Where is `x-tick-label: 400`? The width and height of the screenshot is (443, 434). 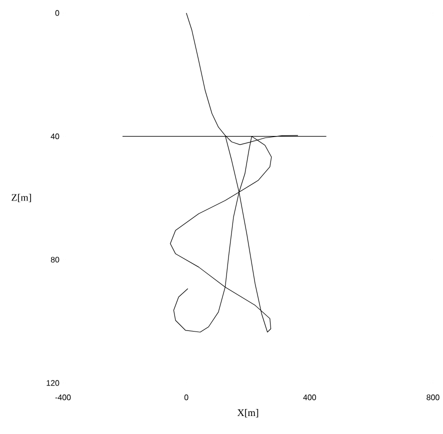 x-tick-label: 400 is located at coordinates (309, 397).